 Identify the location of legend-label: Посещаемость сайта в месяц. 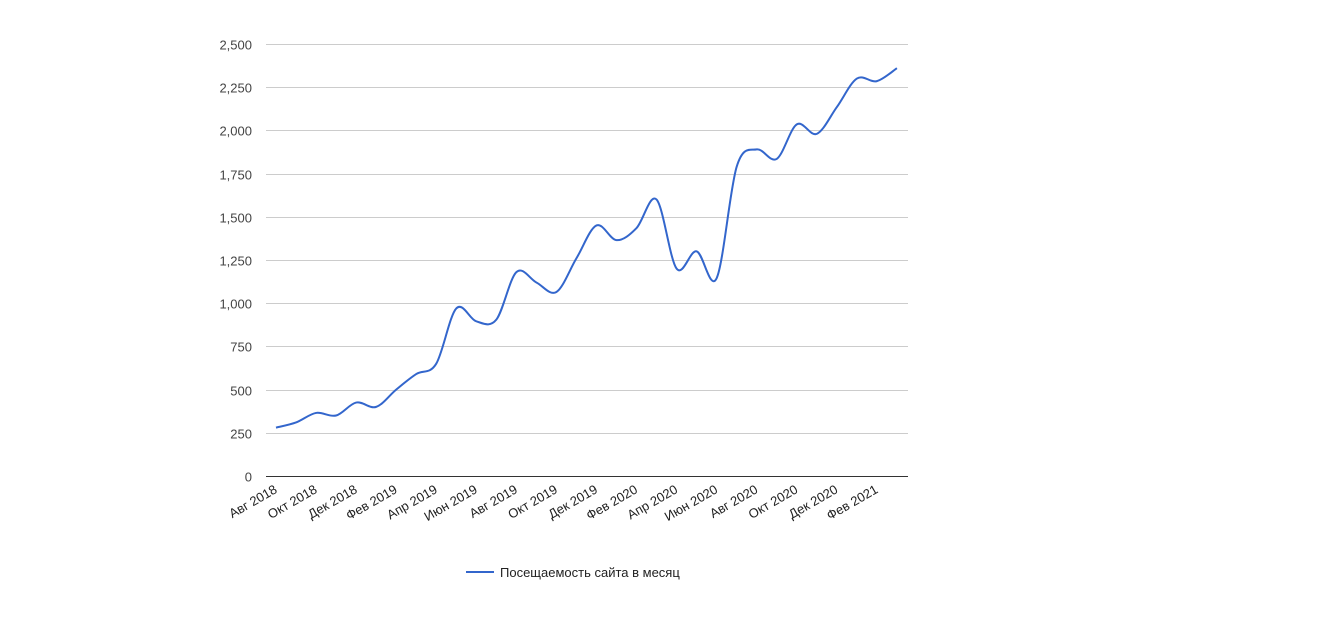
(590, 572).